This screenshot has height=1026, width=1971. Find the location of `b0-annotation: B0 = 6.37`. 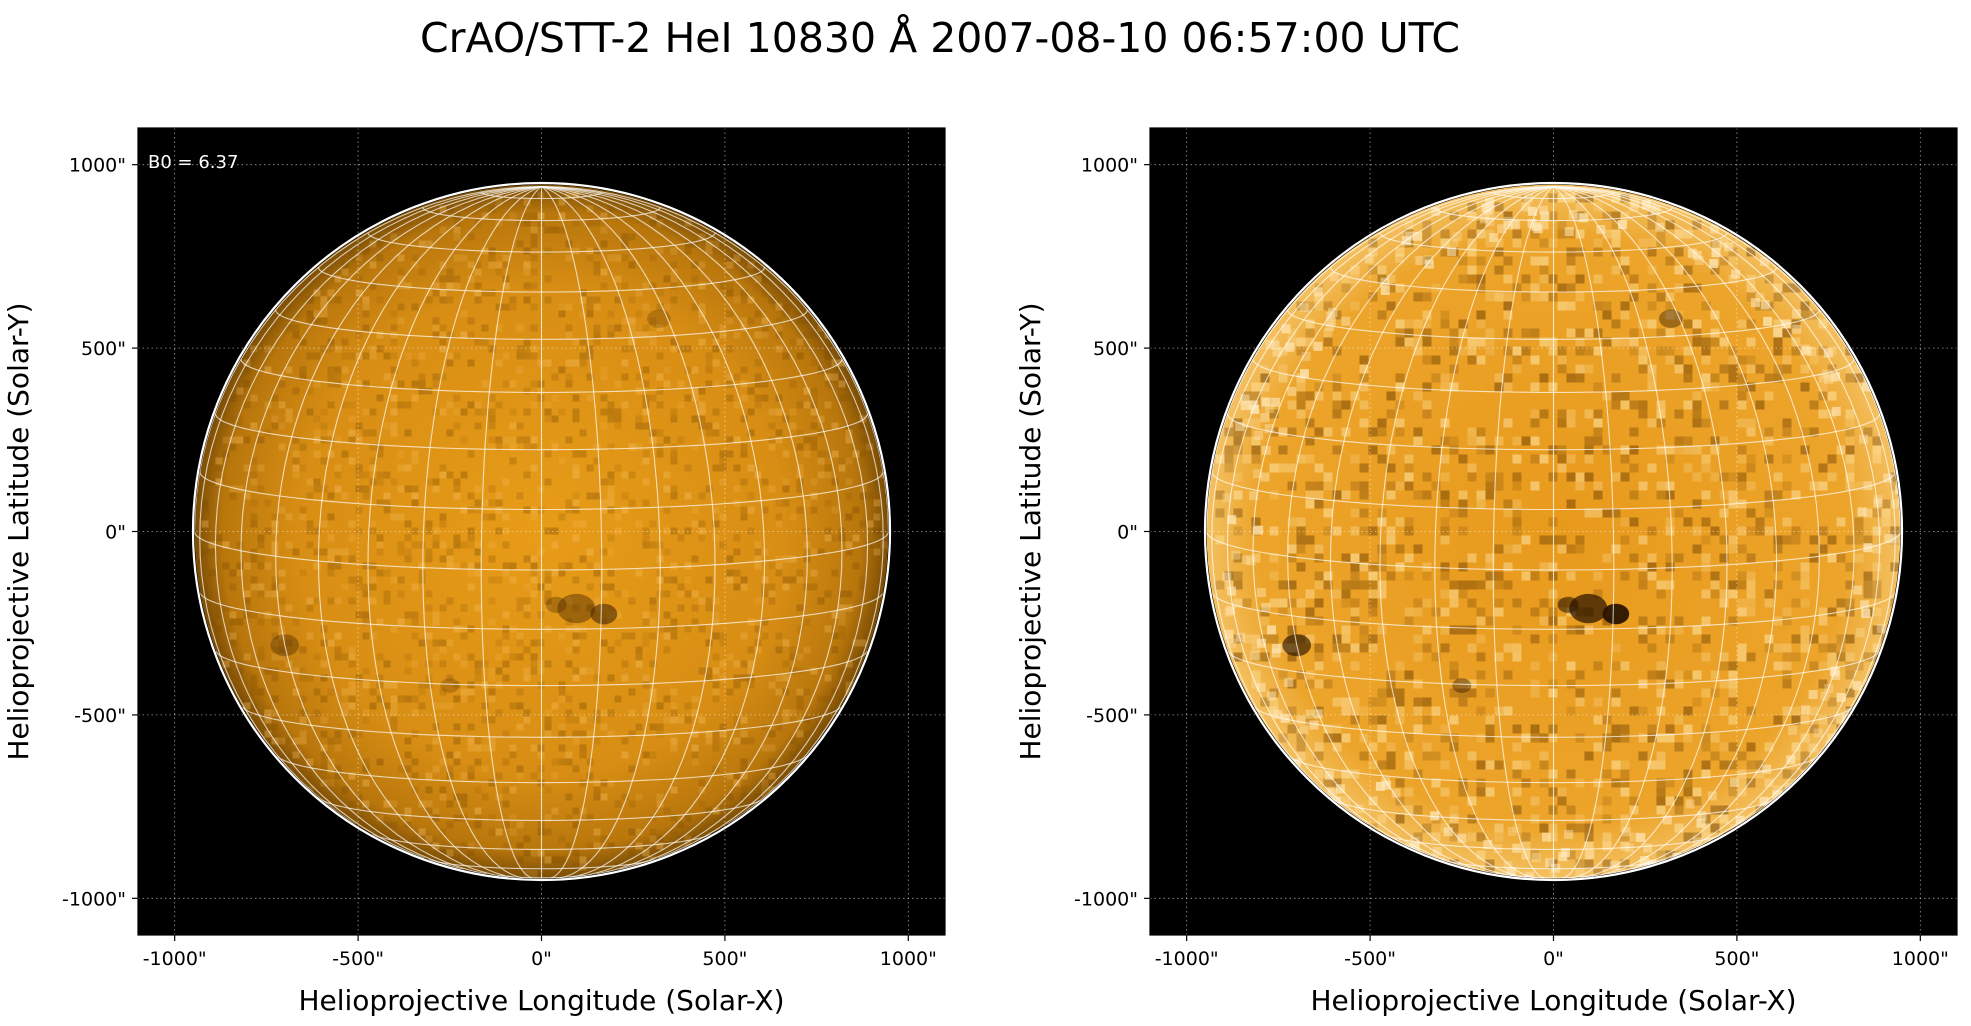

b0-annotation: B0 = 6.37 is located at coordinates (193, 162).